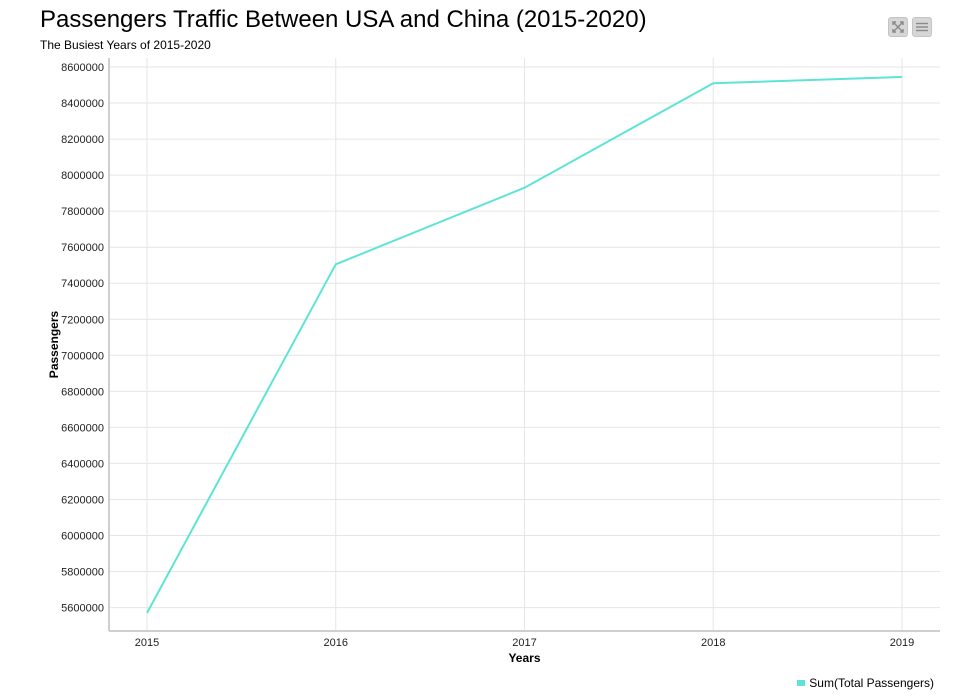 The image size is (960, 699). I want to click on y-tick-label: 7000000, so click(82, 356).